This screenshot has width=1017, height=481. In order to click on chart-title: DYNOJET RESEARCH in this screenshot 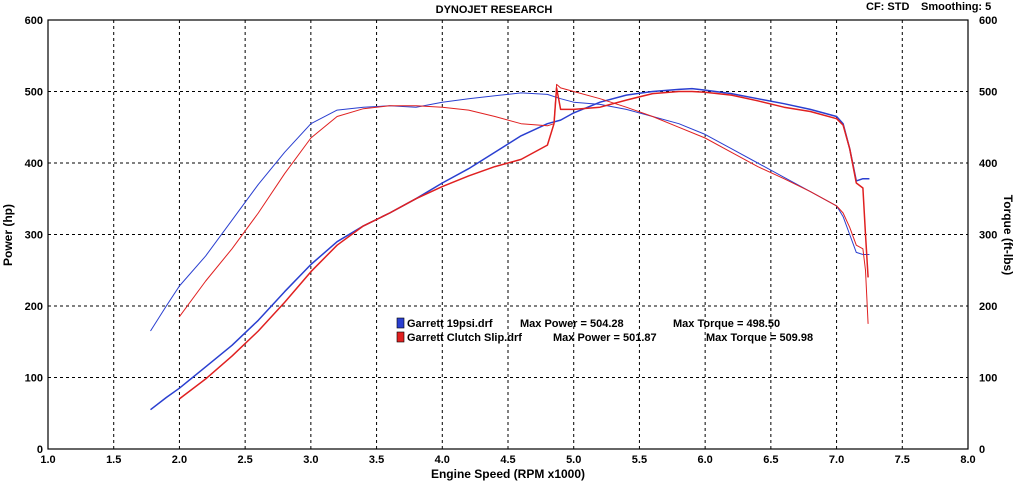, I will do `click(494, 10)`.